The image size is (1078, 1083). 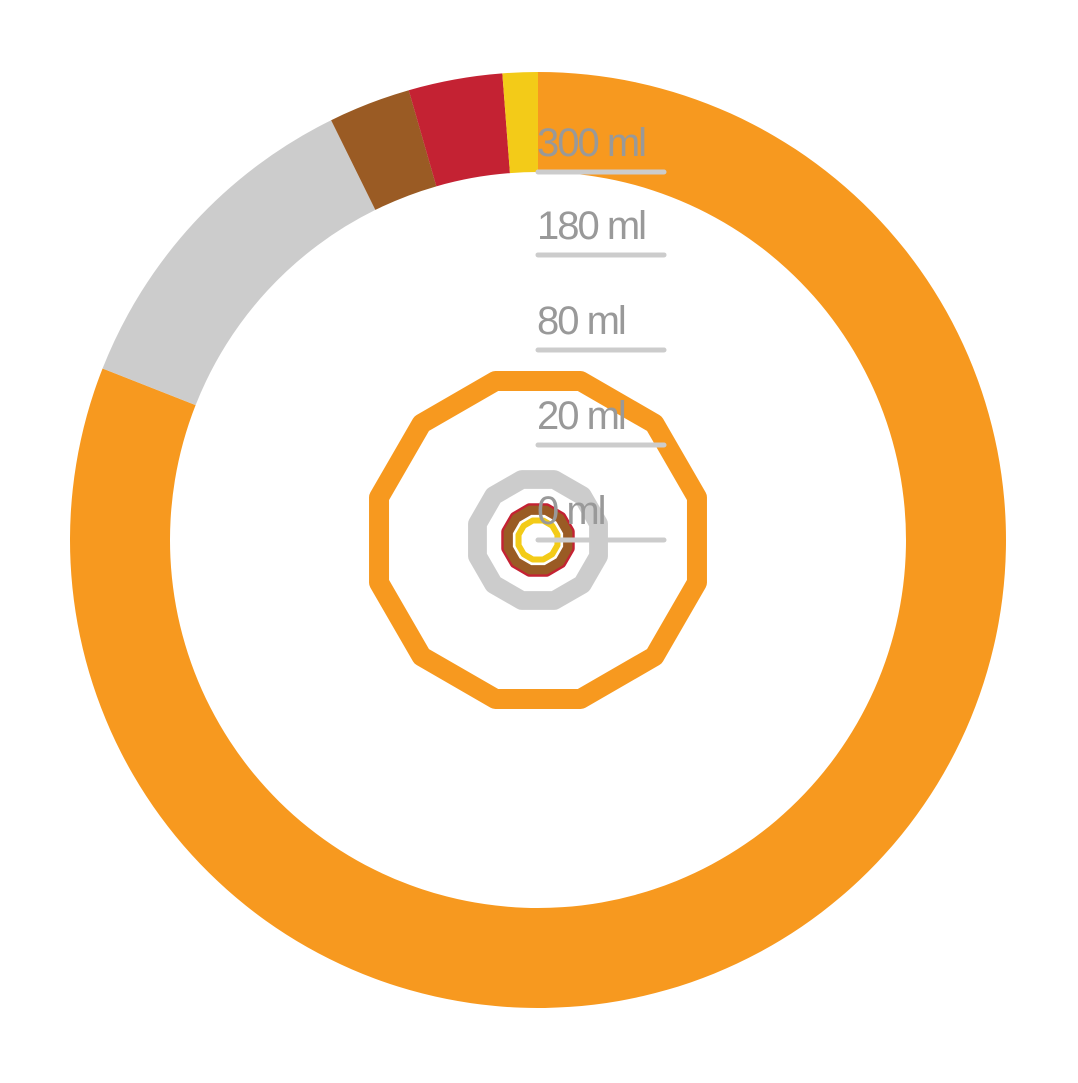 I want to click on tick-label: 80 ml, so click(x=581, y=321).